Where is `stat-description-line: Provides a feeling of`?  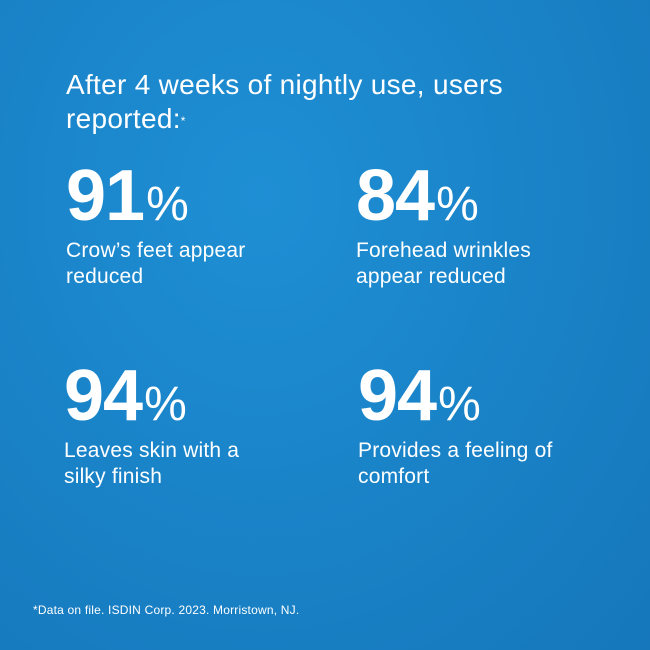
stat-description-line: Provides a feeling of is located at coordinates (455, 450).